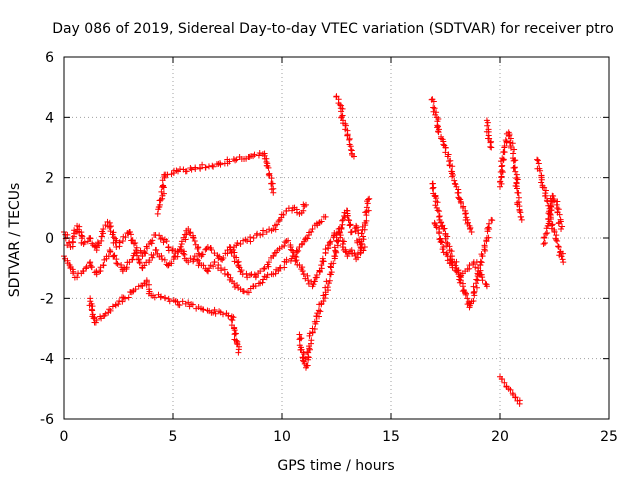 The width and height of the screenshot is (640, 480). Describe the element at coordinates (47, 299) in the screenshot. I see `y-tick-label: -2` at that location.